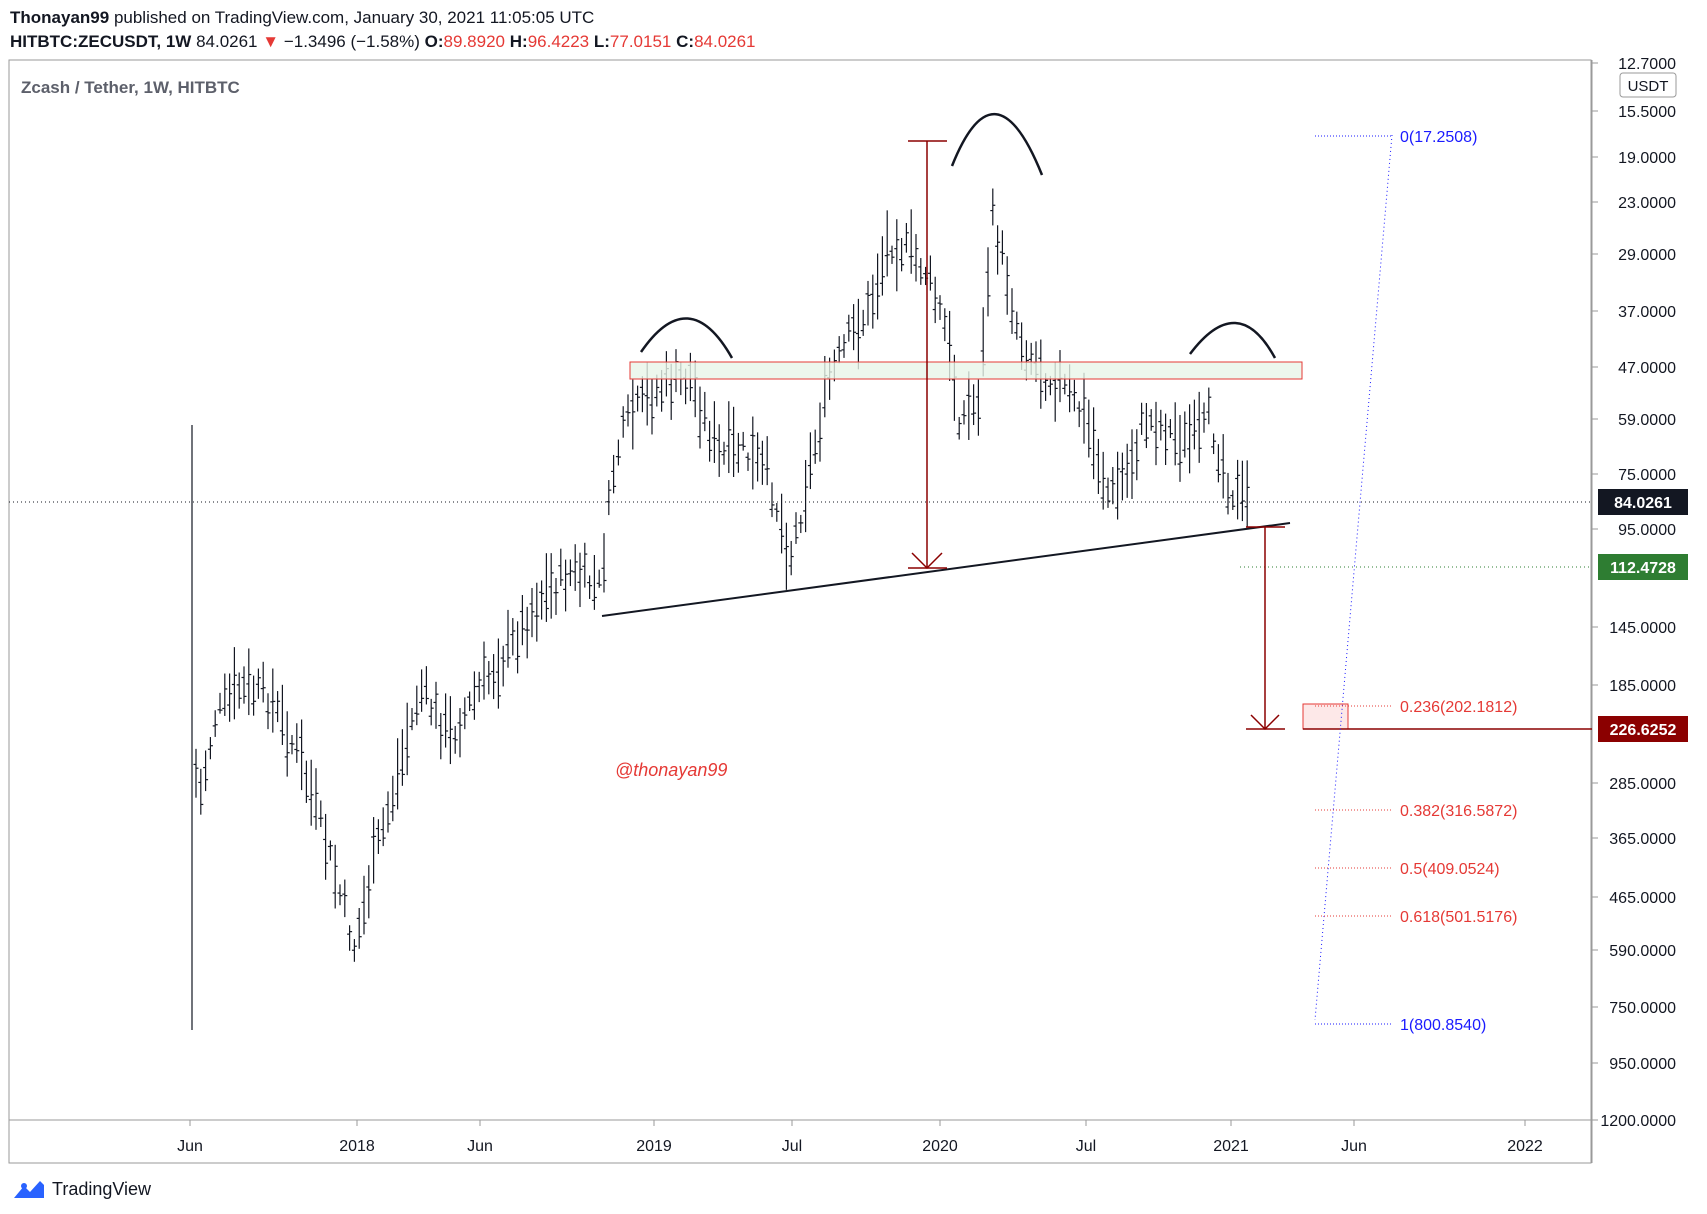 The height and width of the screenshot is (1214, 1707). What do you see at coordinates (1325, 716) in the screenshot?
I see `target-zone` at bounding box center [1325, 716].